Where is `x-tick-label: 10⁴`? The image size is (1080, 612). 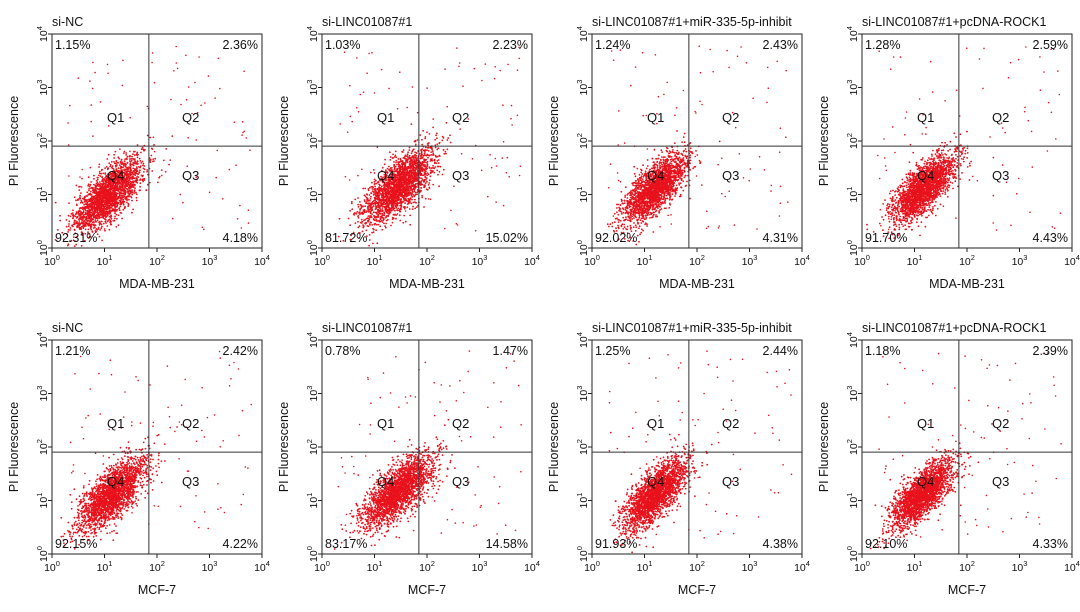
x-tick-label: 10⁴ is located at coordinates (532, 260).